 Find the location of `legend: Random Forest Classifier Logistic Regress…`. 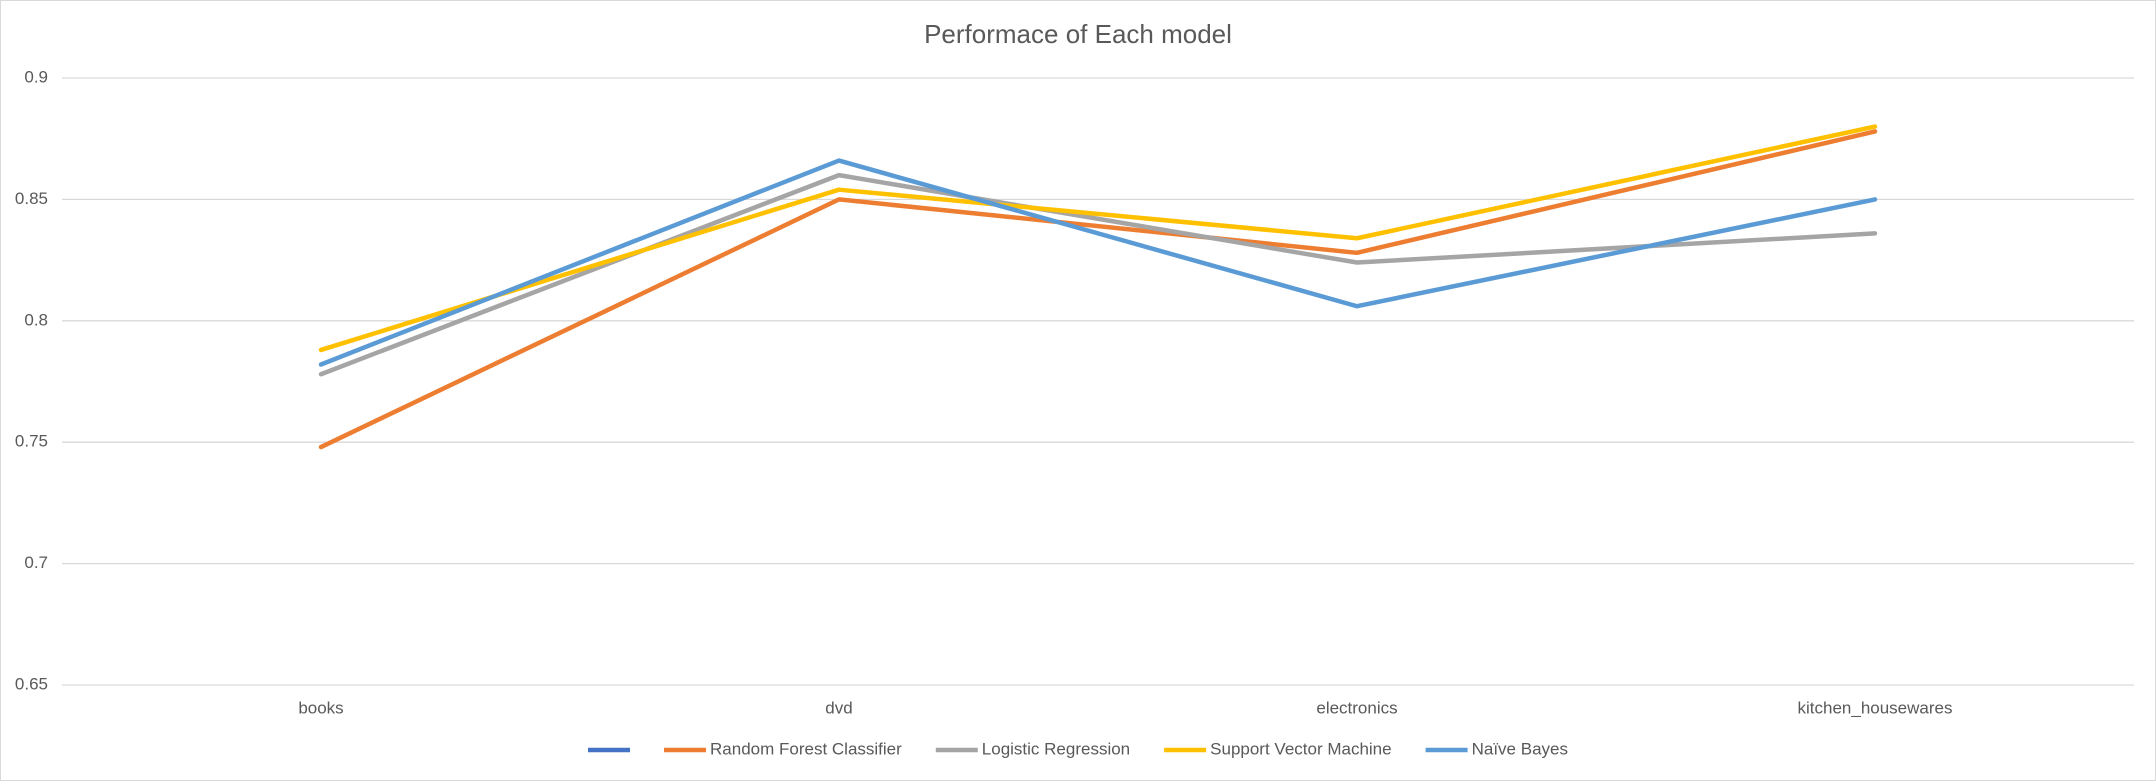

legend: Random Forest Classifier Logistic Regress… is located at coordinates (1078, 748).